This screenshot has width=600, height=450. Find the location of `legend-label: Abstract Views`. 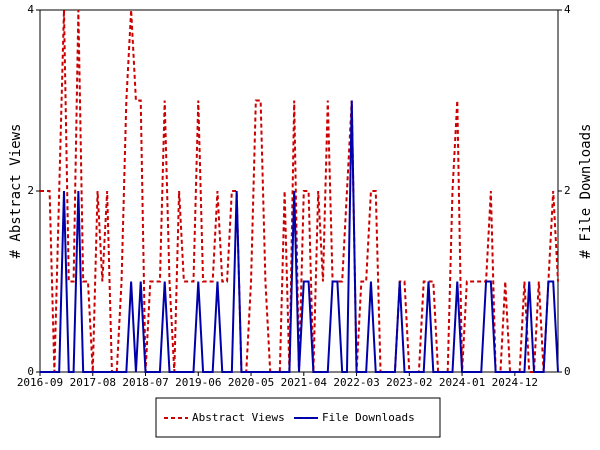

legend-label: Abstract Views is located at coordinates (238, 417).